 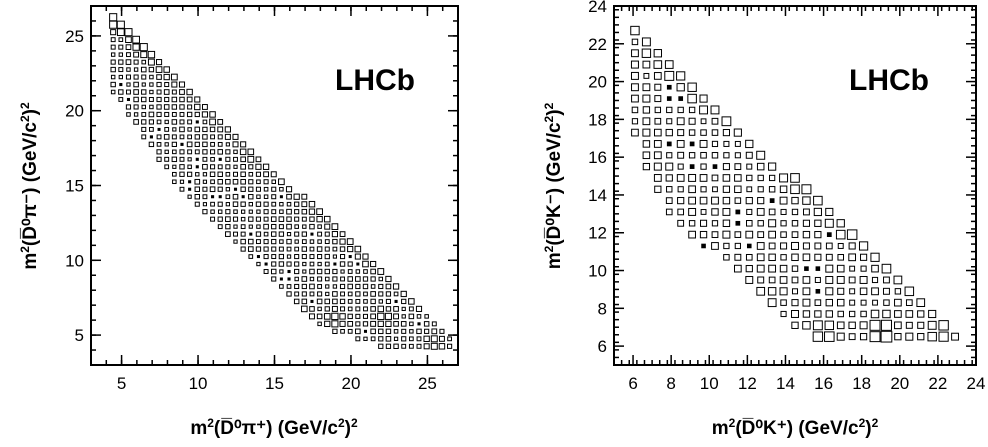 What do you see at coordinates (597, 44) in the screenshot?
I see `y-tick-label: 22` at bounding box center [597, 44].